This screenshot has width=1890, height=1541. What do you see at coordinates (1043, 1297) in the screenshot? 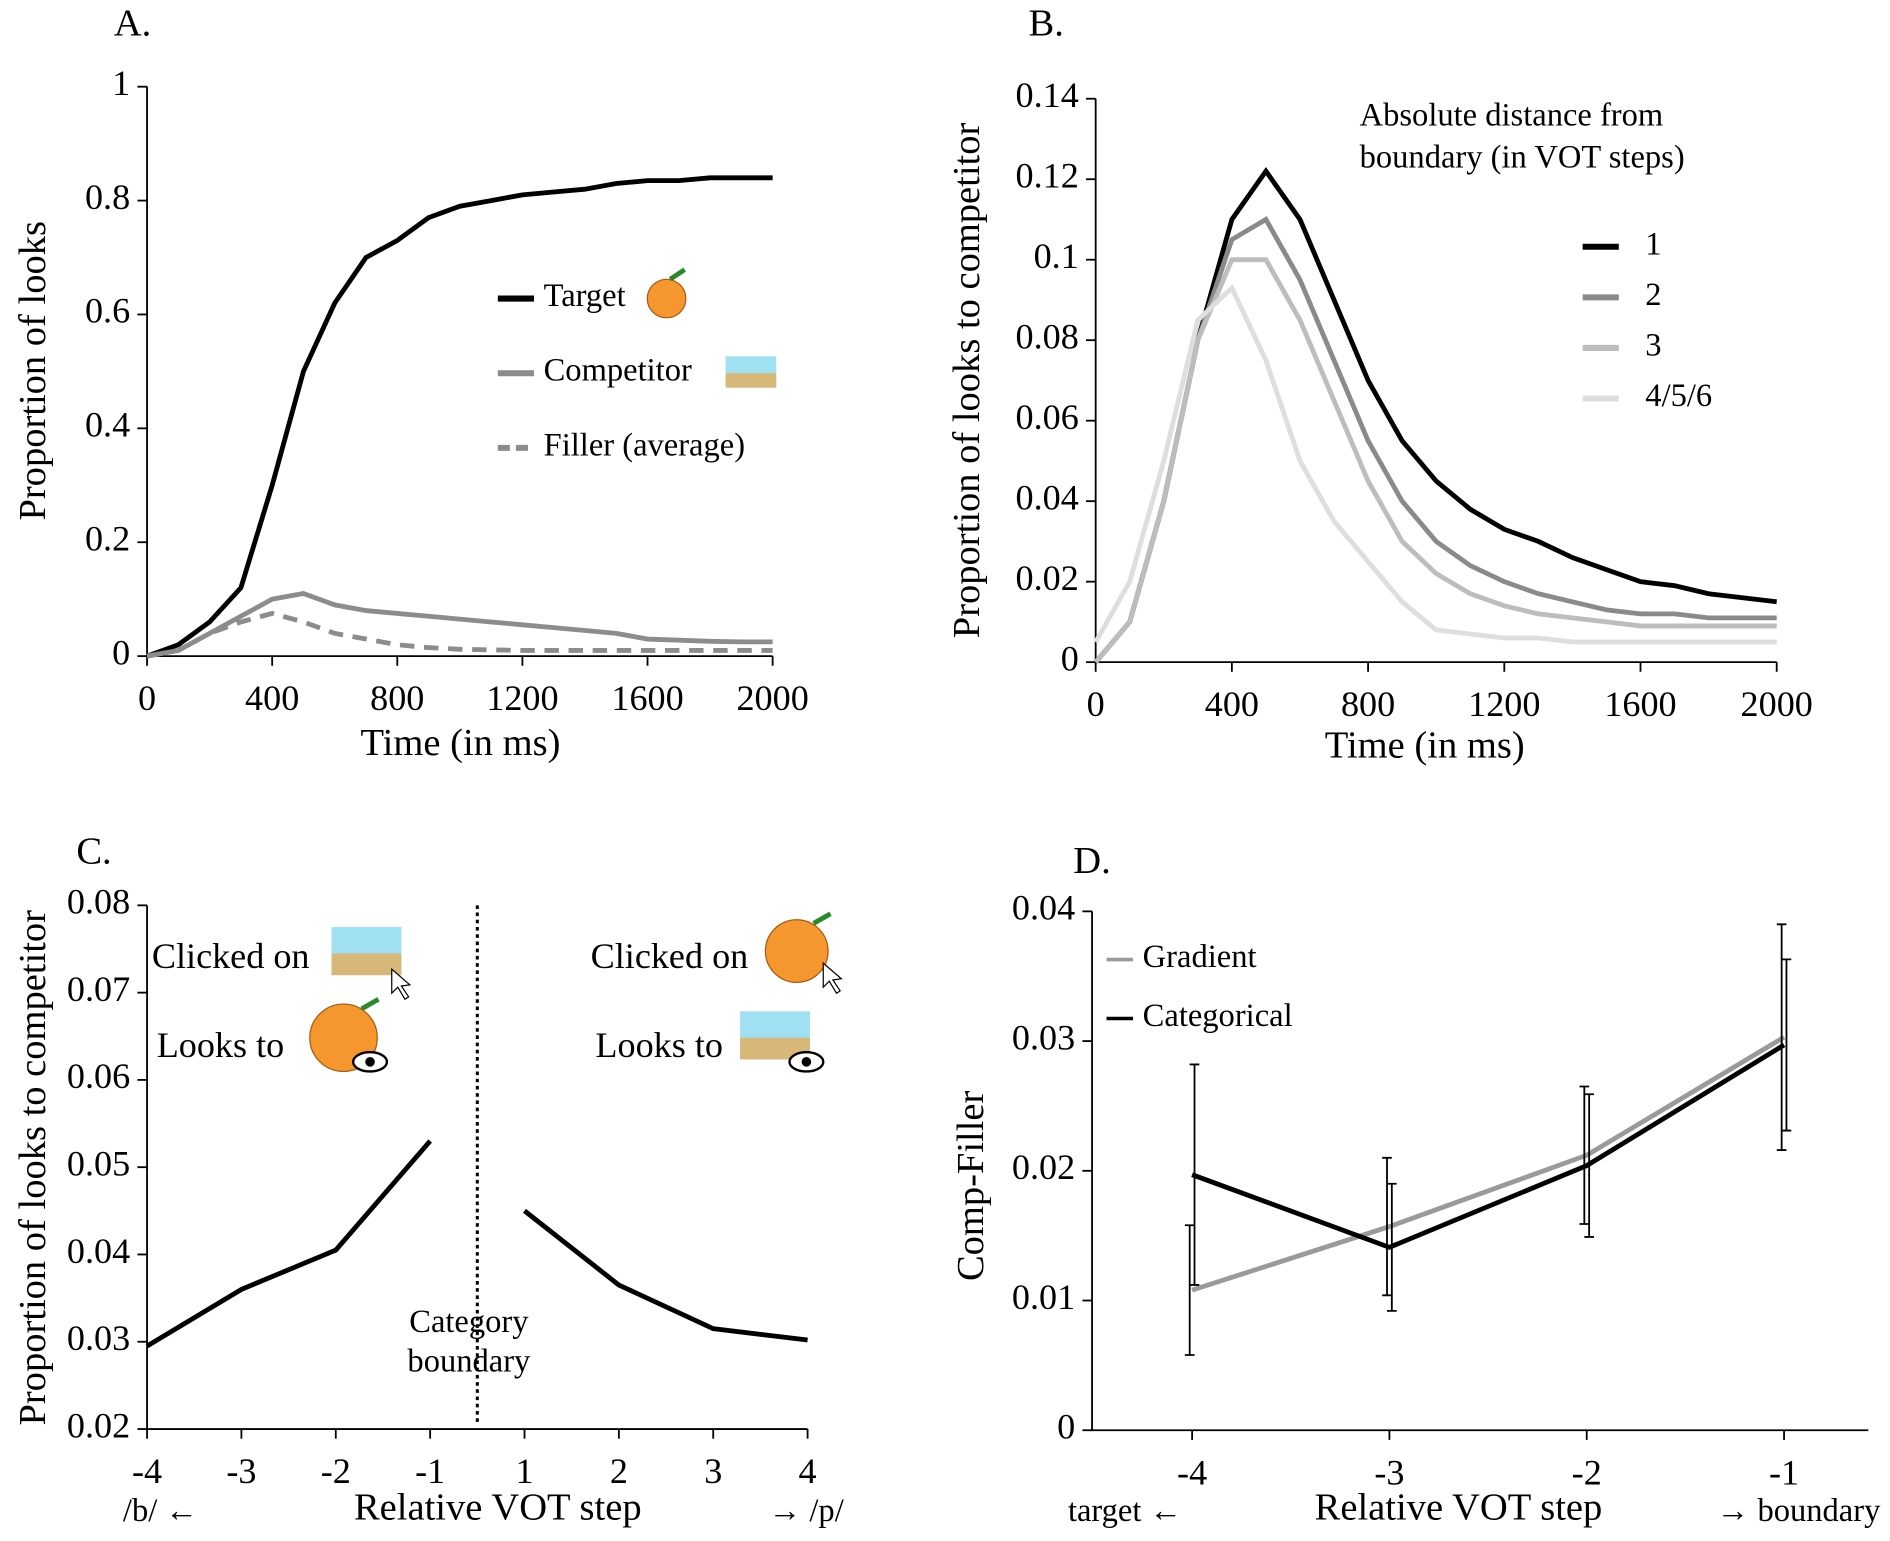
I see `y-tick-label: 0.01` at bounding box center [1043, 1297].